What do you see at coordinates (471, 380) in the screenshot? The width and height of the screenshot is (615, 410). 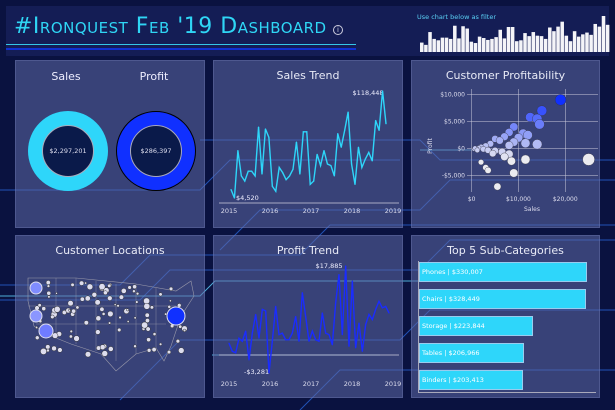 I see `bar-binders: Binders | $203,413` at bounding box center [471, 380].